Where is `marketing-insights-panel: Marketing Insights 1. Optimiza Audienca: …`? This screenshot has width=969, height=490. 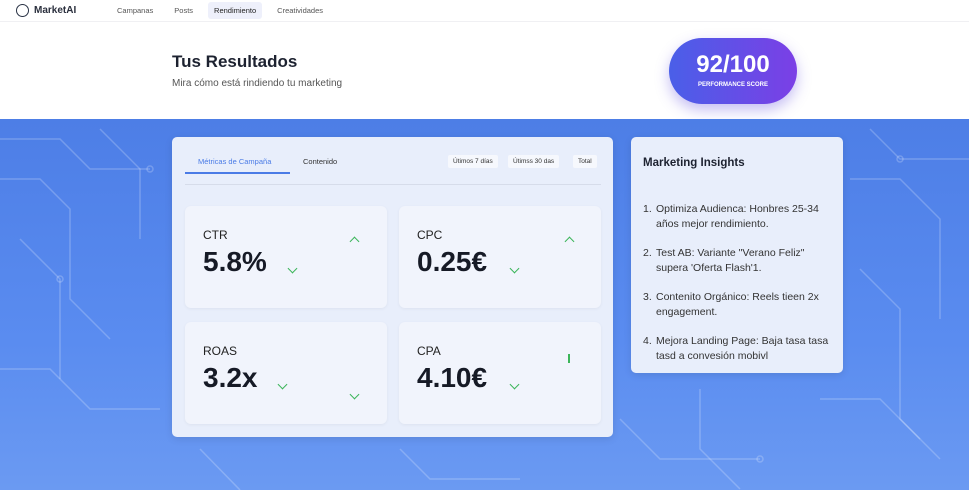
marketing-insights-panel: Marketing Insights 1. Optimiza Audienca: … is located at coordinates (737, 255).